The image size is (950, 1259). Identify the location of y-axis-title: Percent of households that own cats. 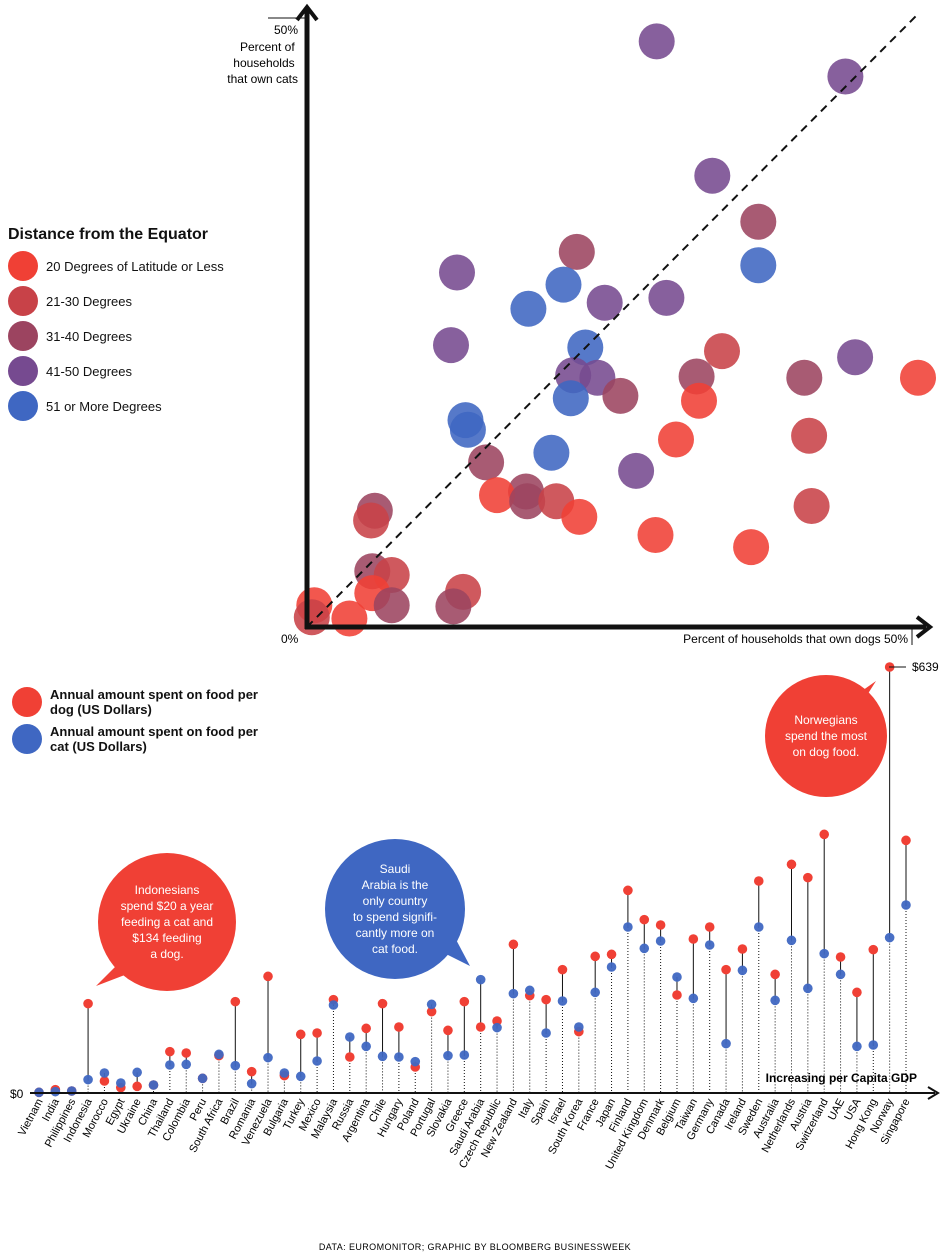
(262, 63).